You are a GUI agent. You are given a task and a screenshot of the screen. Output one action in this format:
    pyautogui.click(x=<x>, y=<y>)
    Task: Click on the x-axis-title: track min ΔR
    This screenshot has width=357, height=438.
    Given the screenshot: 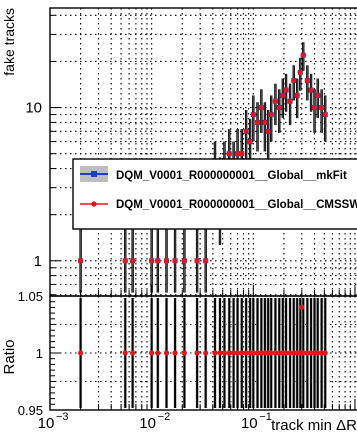 What is the action you would take?
    pyautogui.click(x=314, y=425)
    